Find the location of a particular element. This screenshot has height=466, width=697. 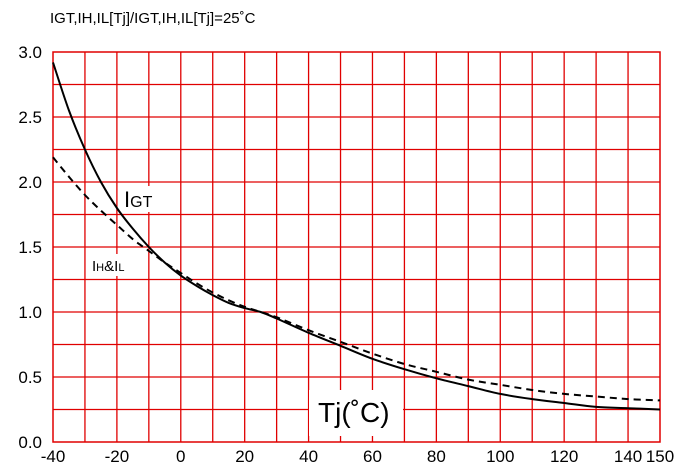

x-tick-label: 20 is located at coordinates (244, 456).